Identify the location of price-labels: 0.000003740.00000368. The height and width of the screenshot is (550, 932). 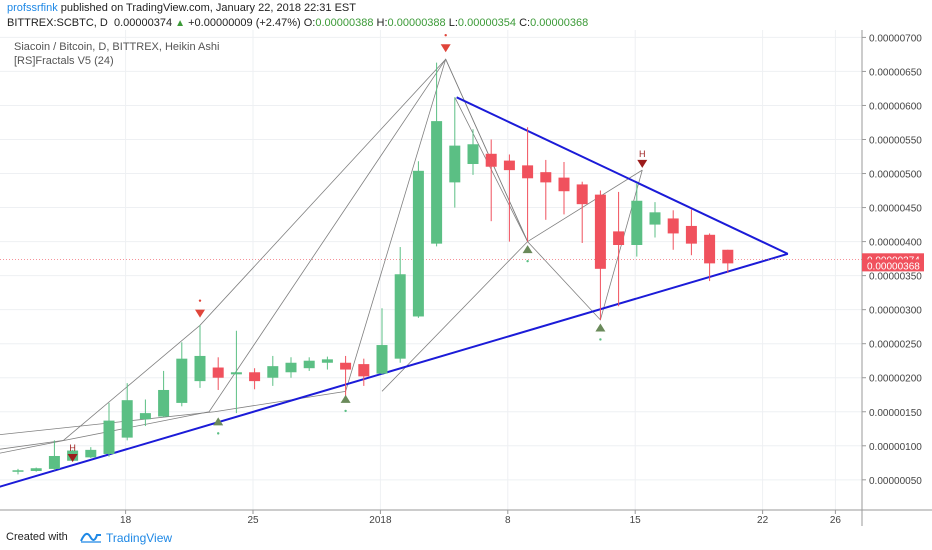
(893, 262).